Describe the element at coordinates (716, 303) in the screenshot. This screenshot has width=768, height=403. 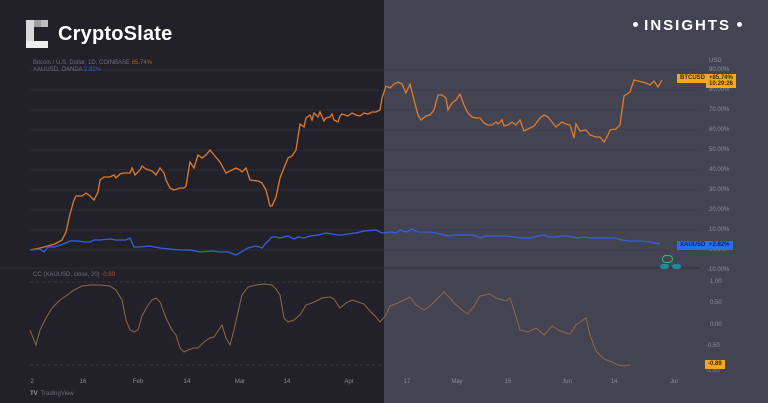
I see `axis-tick: 0.50` at that location.